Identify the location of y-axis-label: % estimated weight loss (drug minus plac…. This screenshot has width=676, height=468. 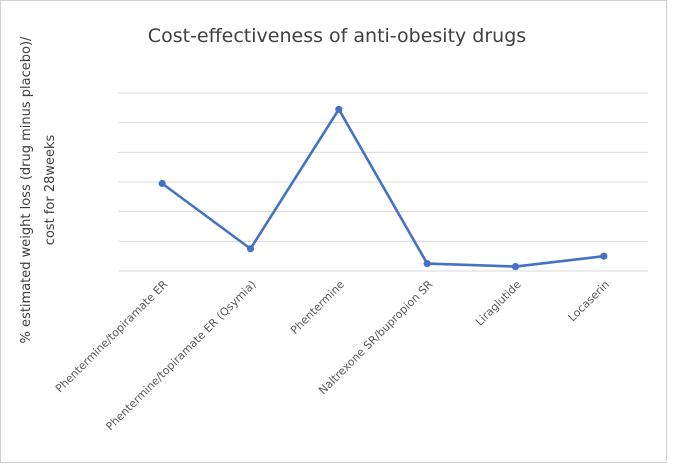
(38, 189).